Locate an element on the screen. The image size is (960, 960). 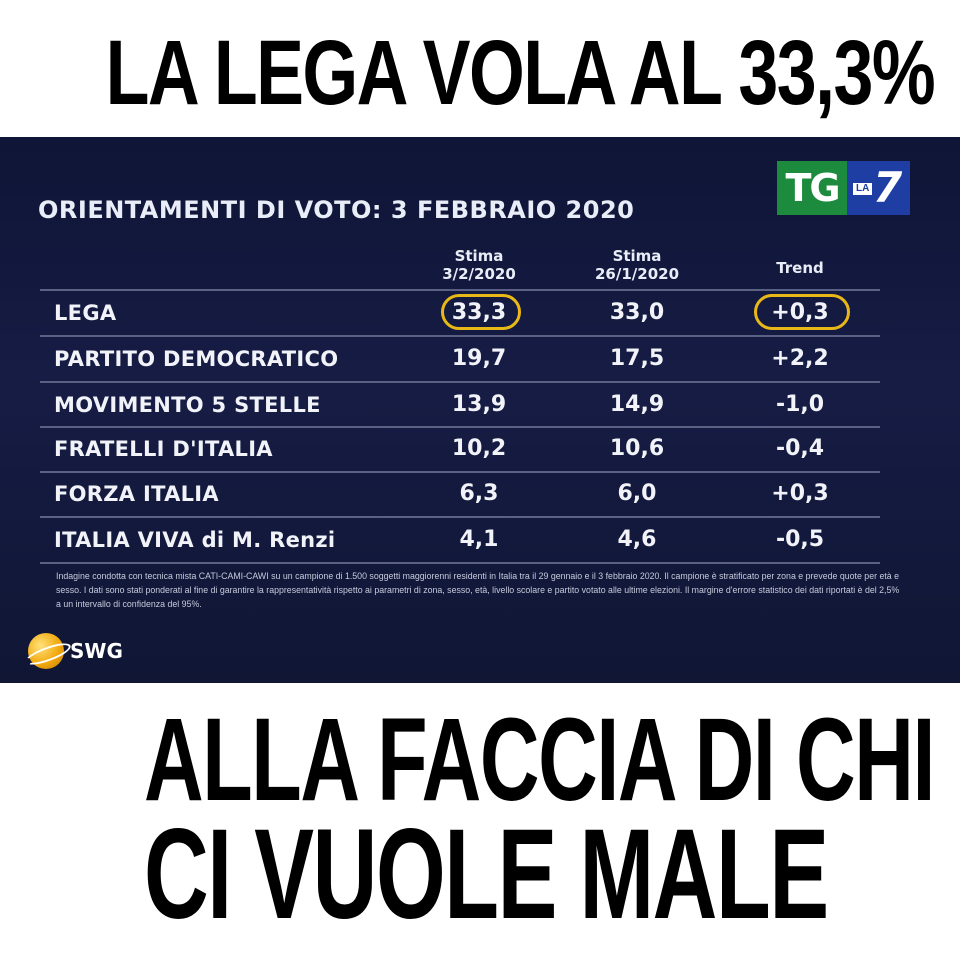
tg-logo-text: TG is located at coordinates (812, 188).